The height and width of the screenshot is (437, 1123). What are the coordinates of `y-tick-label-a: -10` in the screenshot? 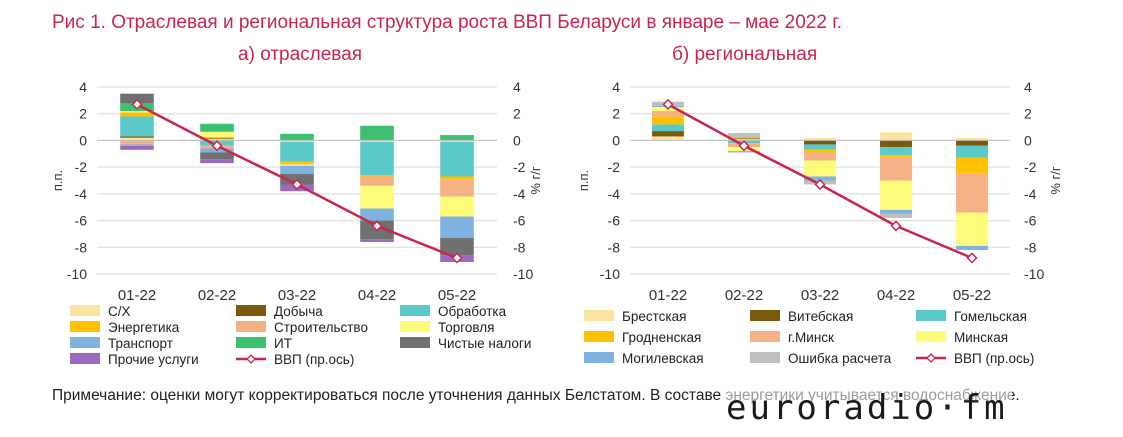 It's located at (77, 274).